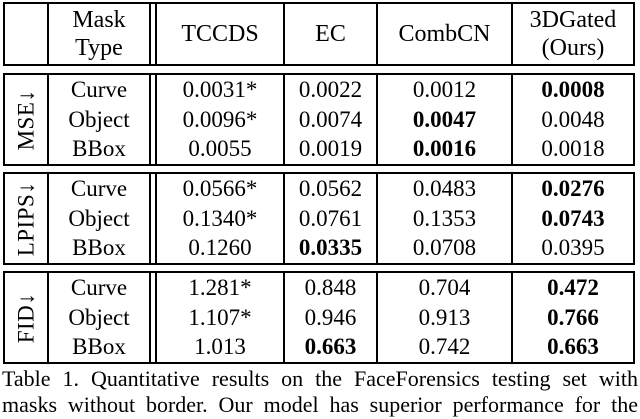 The height and width of the screenshot is (419, 640). I want to click on mask-col-lpips: Curve Object BBox, so click(99, 218).